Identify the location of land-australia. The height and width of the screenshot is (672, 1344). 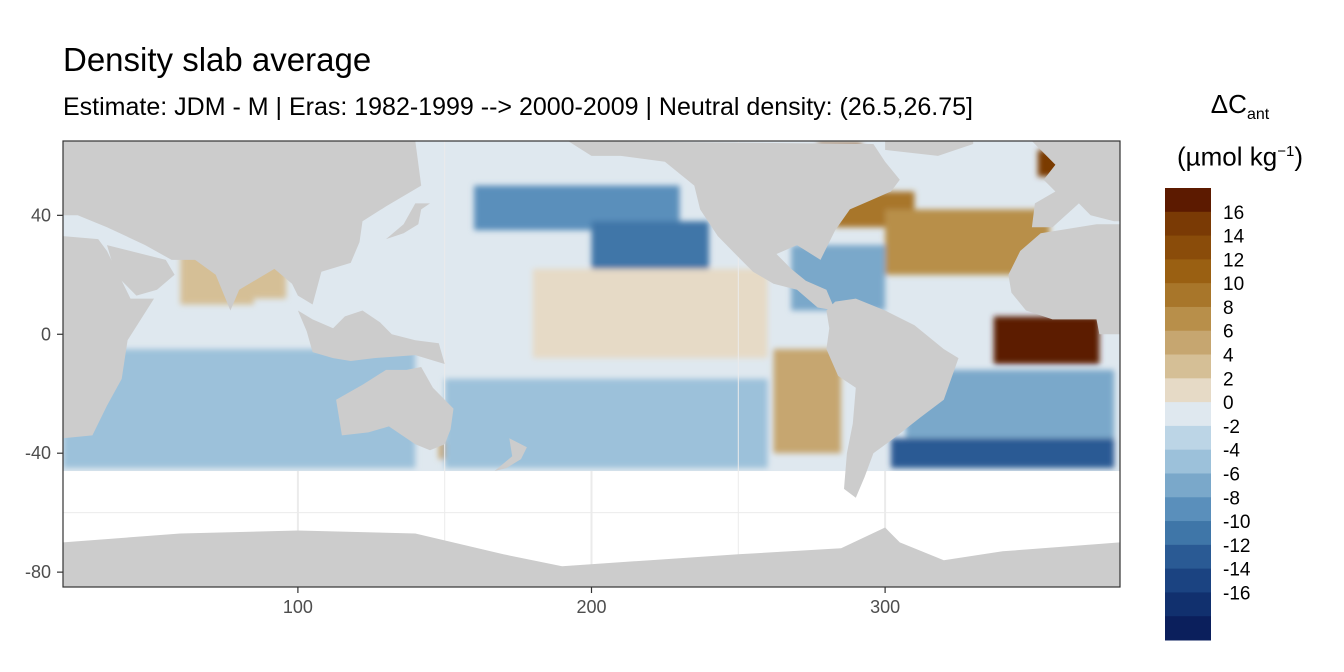
(395, 409).